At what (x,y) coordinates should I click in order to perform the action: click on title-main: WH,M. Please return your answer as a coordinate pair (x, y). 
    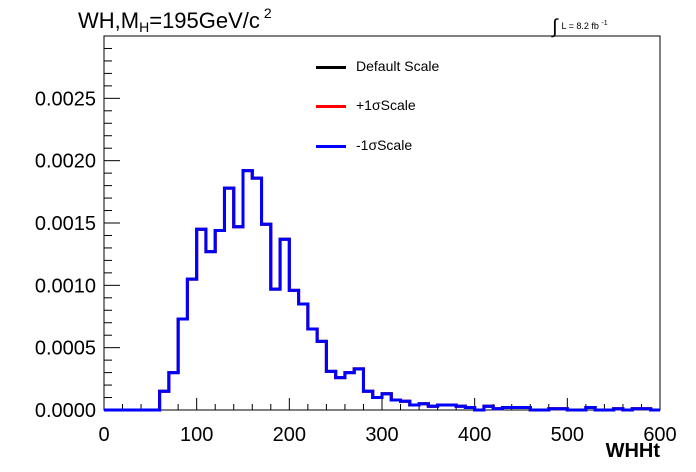
    Looking at the image, I should click on (109, 20).